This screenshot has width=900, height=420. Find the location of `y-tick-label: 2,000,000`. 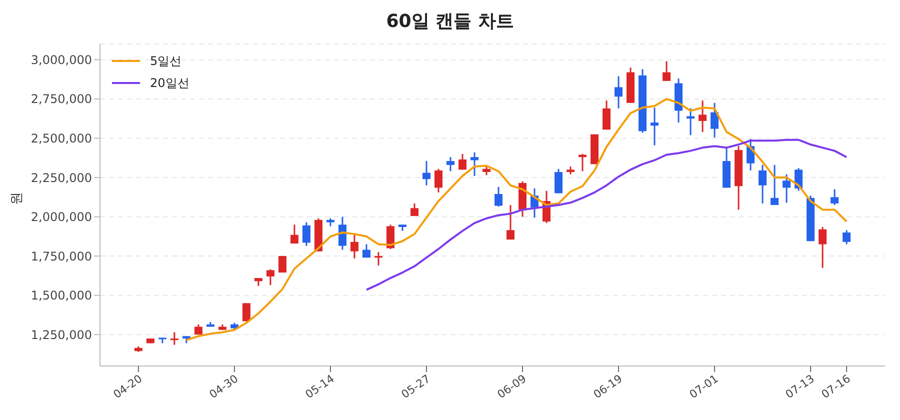

y-tick-label: 2,000,000 is located at coordinates (61, 217).